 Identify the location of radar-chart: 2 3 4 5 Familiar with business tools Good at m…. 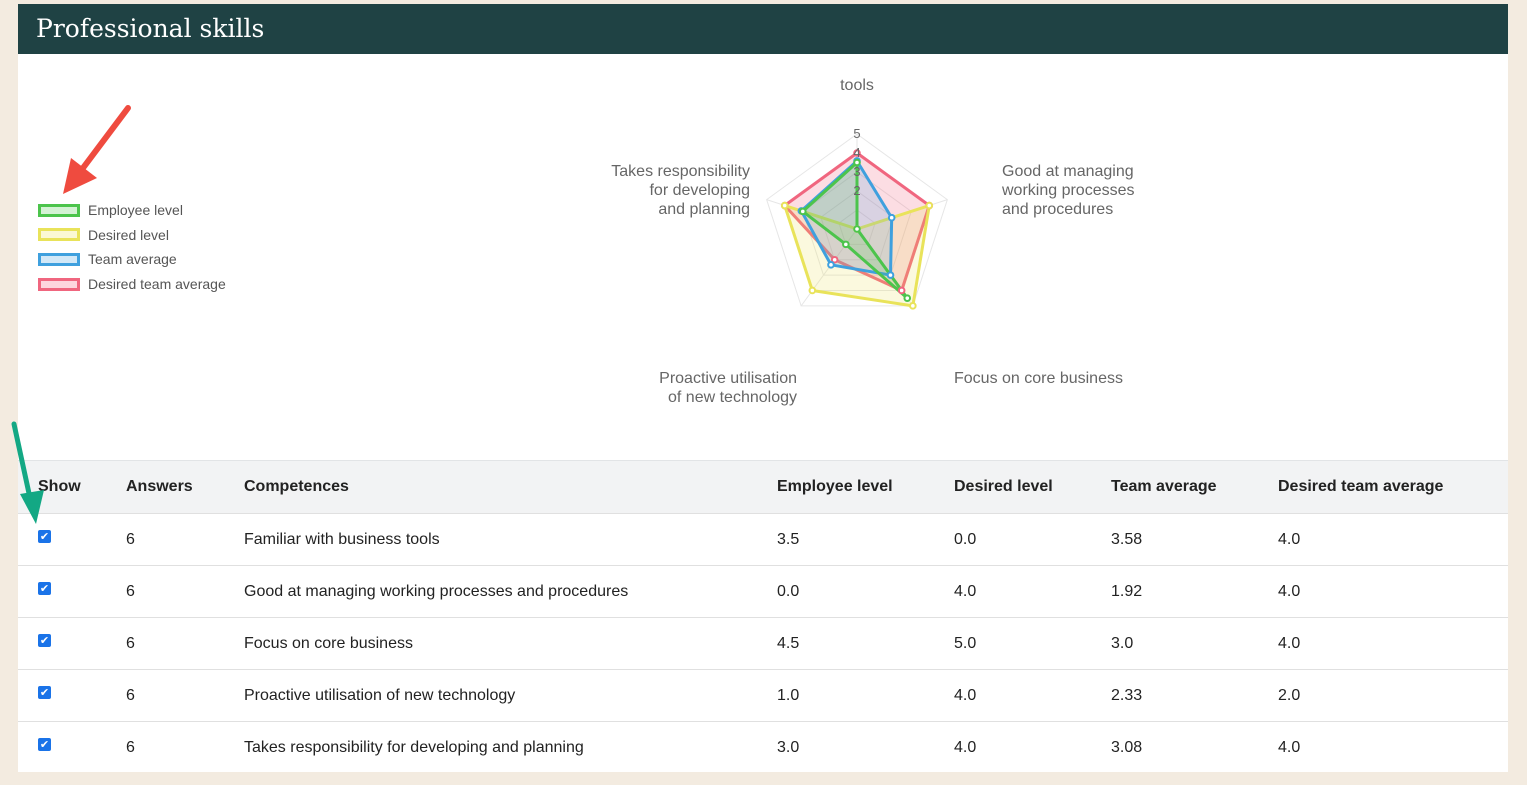
(873, 240).